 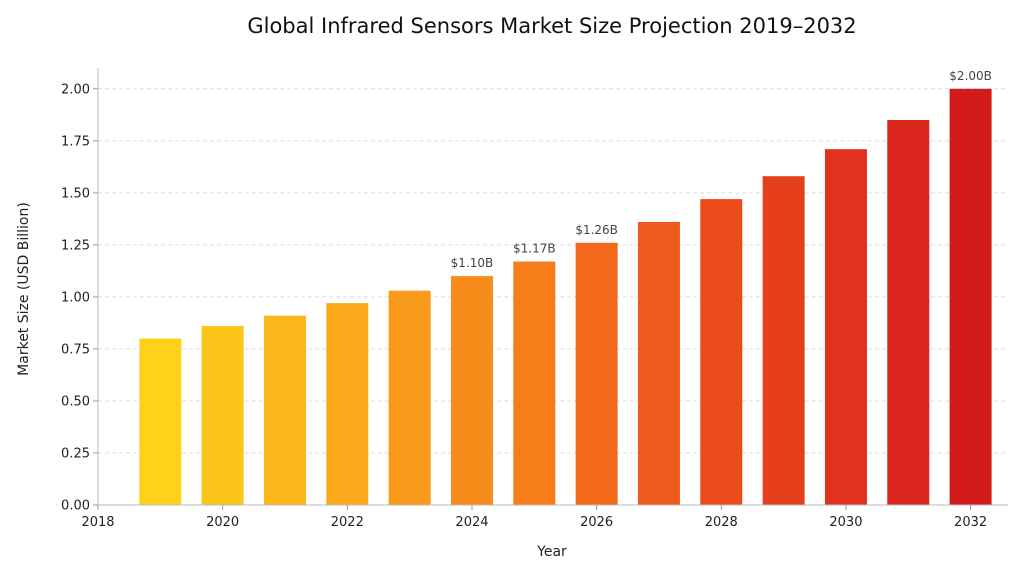 I want to click on x-tick-label-3: 2024, so click(x=471, y=522).